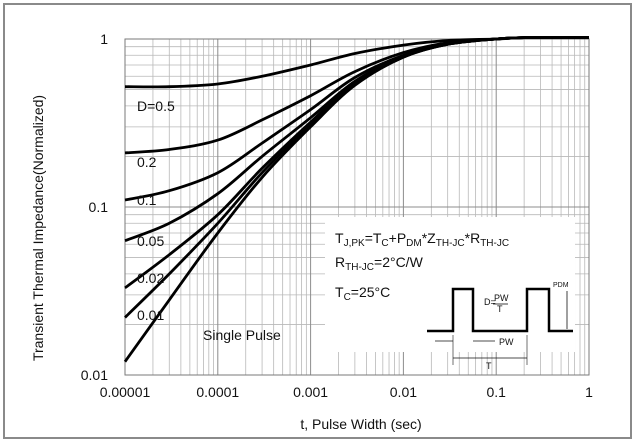 Image resolution: width=633 pixels, height=440 pixels. I want to click on y-tick-label: 0.01, so click(94, 375).